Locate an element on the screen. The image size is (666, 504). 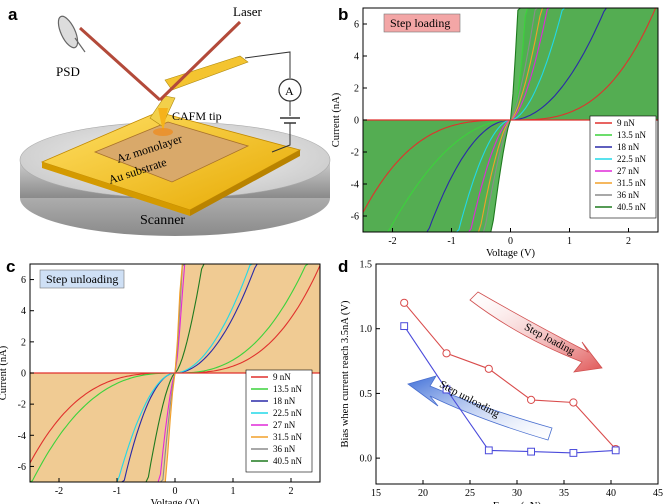
panel-b-letter: b is located at coordinates (343, 14).